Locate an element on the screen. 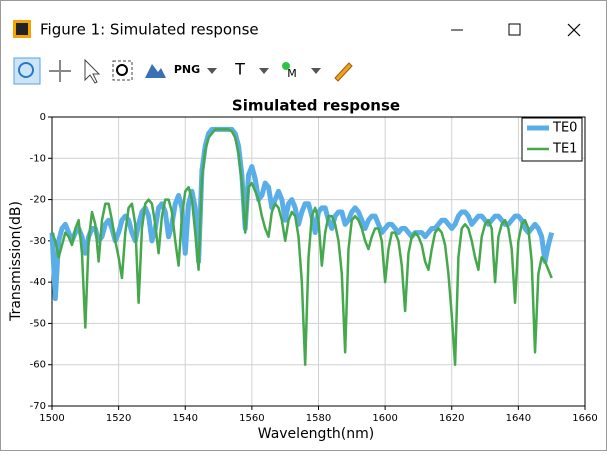 The height and width of the screenshot is (455, 609). export-dropdown is located at coordinates (212, 71).